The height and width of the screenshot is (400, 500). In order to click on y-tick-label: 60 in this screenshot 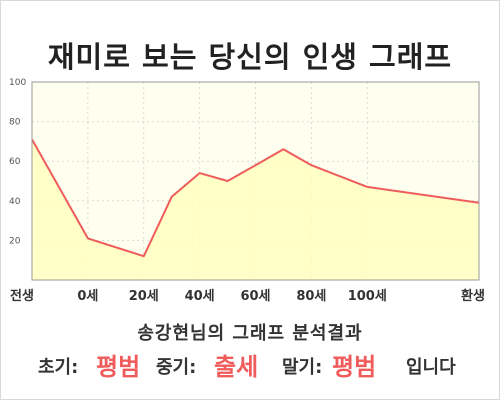, I will do `click(15, 162)`.